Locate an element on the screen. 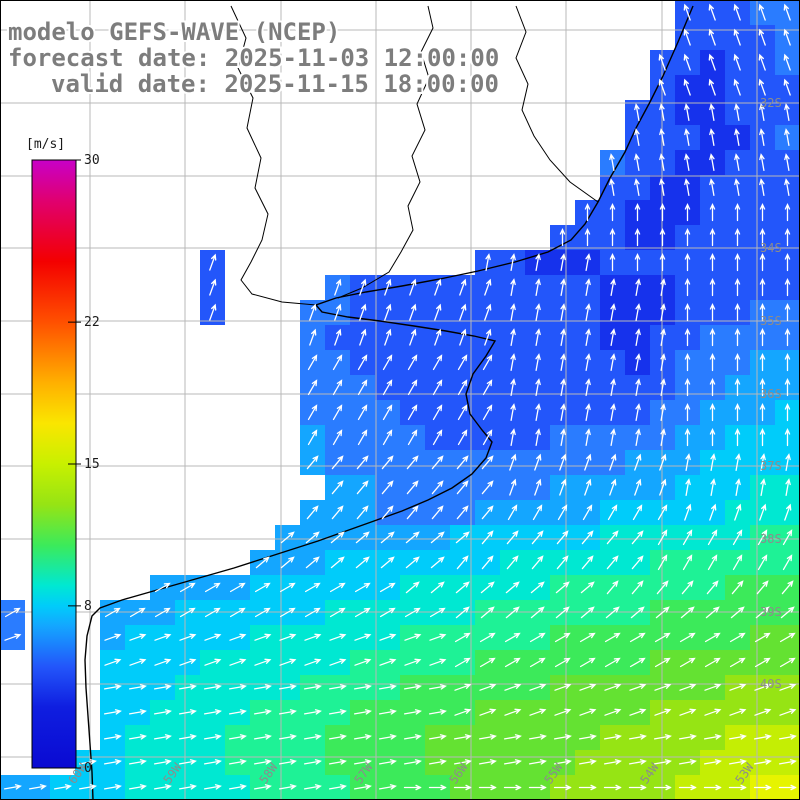 The image size is (800, 800). latitude-label: 40S is located at coordinates (771, 684).